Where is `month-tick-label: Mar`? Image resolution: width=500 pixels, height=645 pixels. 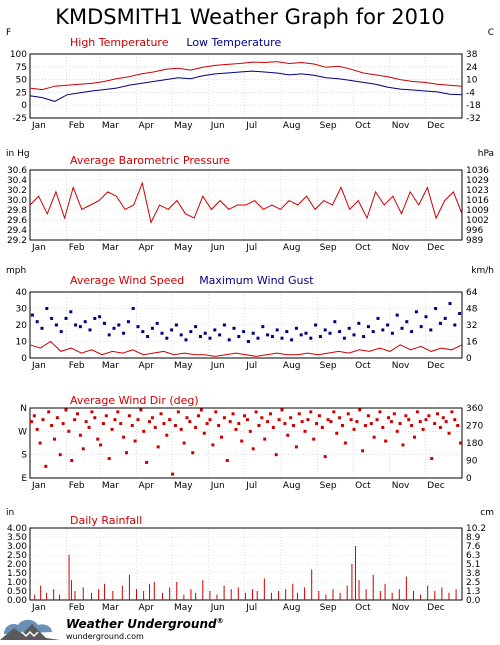 month-tick-label: Mar is located at coordinates (110, 486).